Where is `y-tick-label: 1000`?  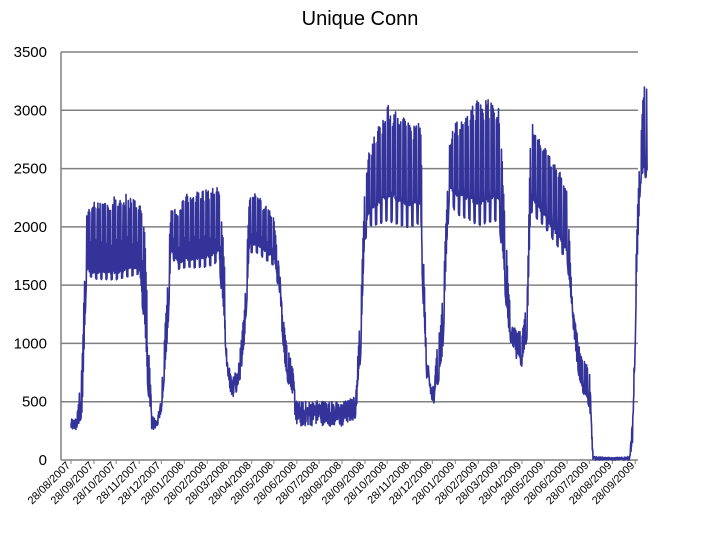
y-tick-label: 1000 is located at coordinates (30, 343).